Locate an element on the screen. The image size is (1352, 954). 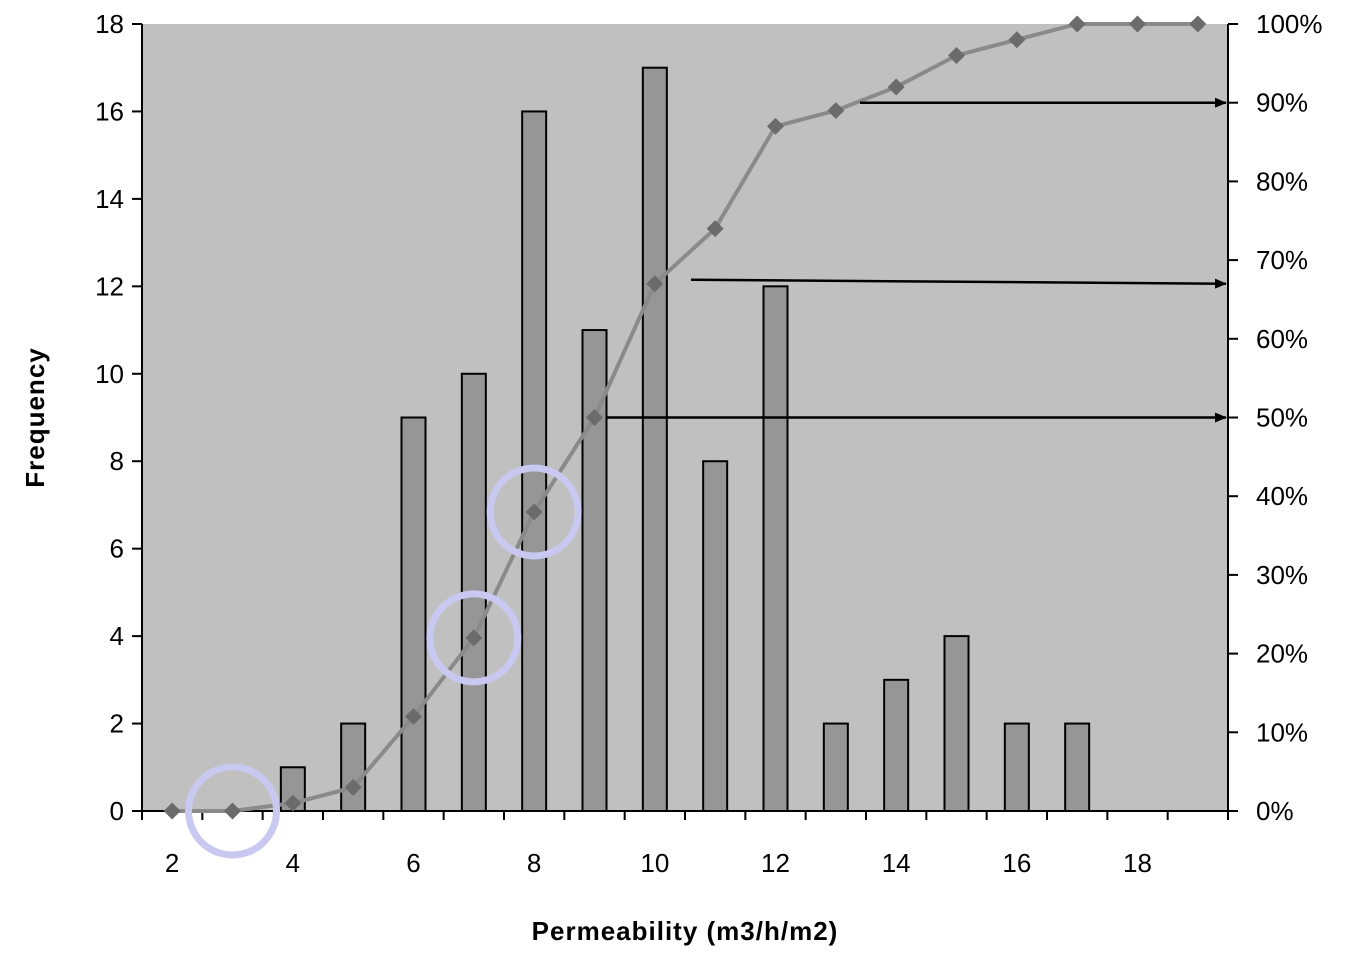
x-tick-label: 6 is located at coordinates (413, 863).